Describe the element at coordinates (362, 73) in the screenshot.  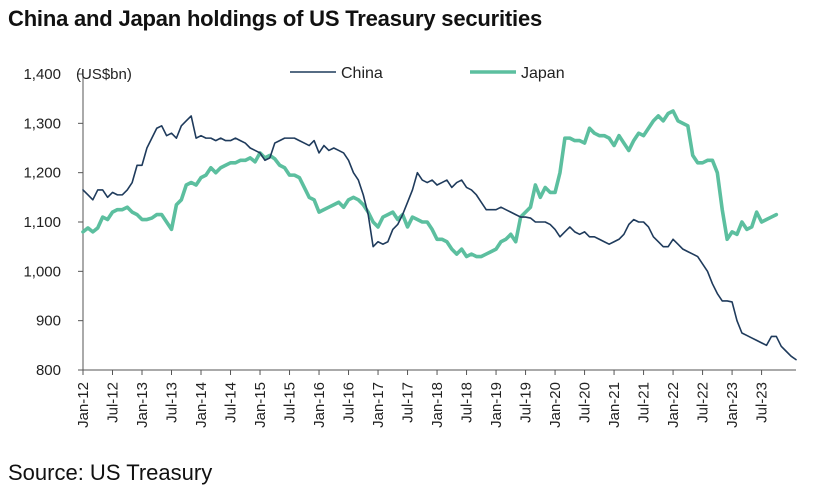
I see `legend-label-china: China` at that location.